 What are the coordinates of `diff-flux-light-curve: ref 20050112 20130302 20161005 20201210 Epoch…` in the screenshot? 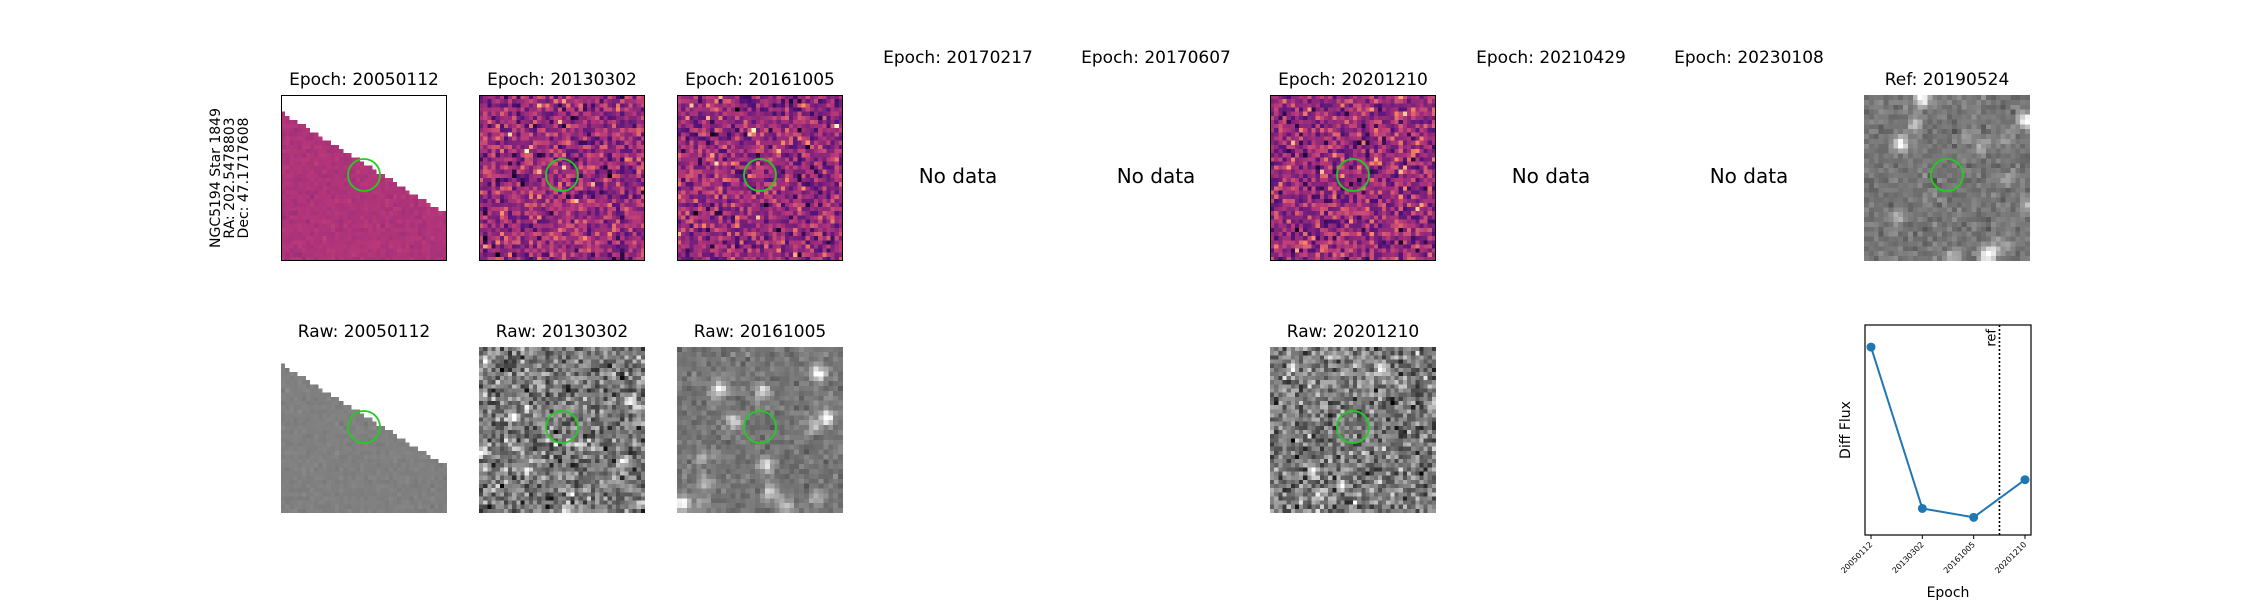 It's located at (1935, 462).